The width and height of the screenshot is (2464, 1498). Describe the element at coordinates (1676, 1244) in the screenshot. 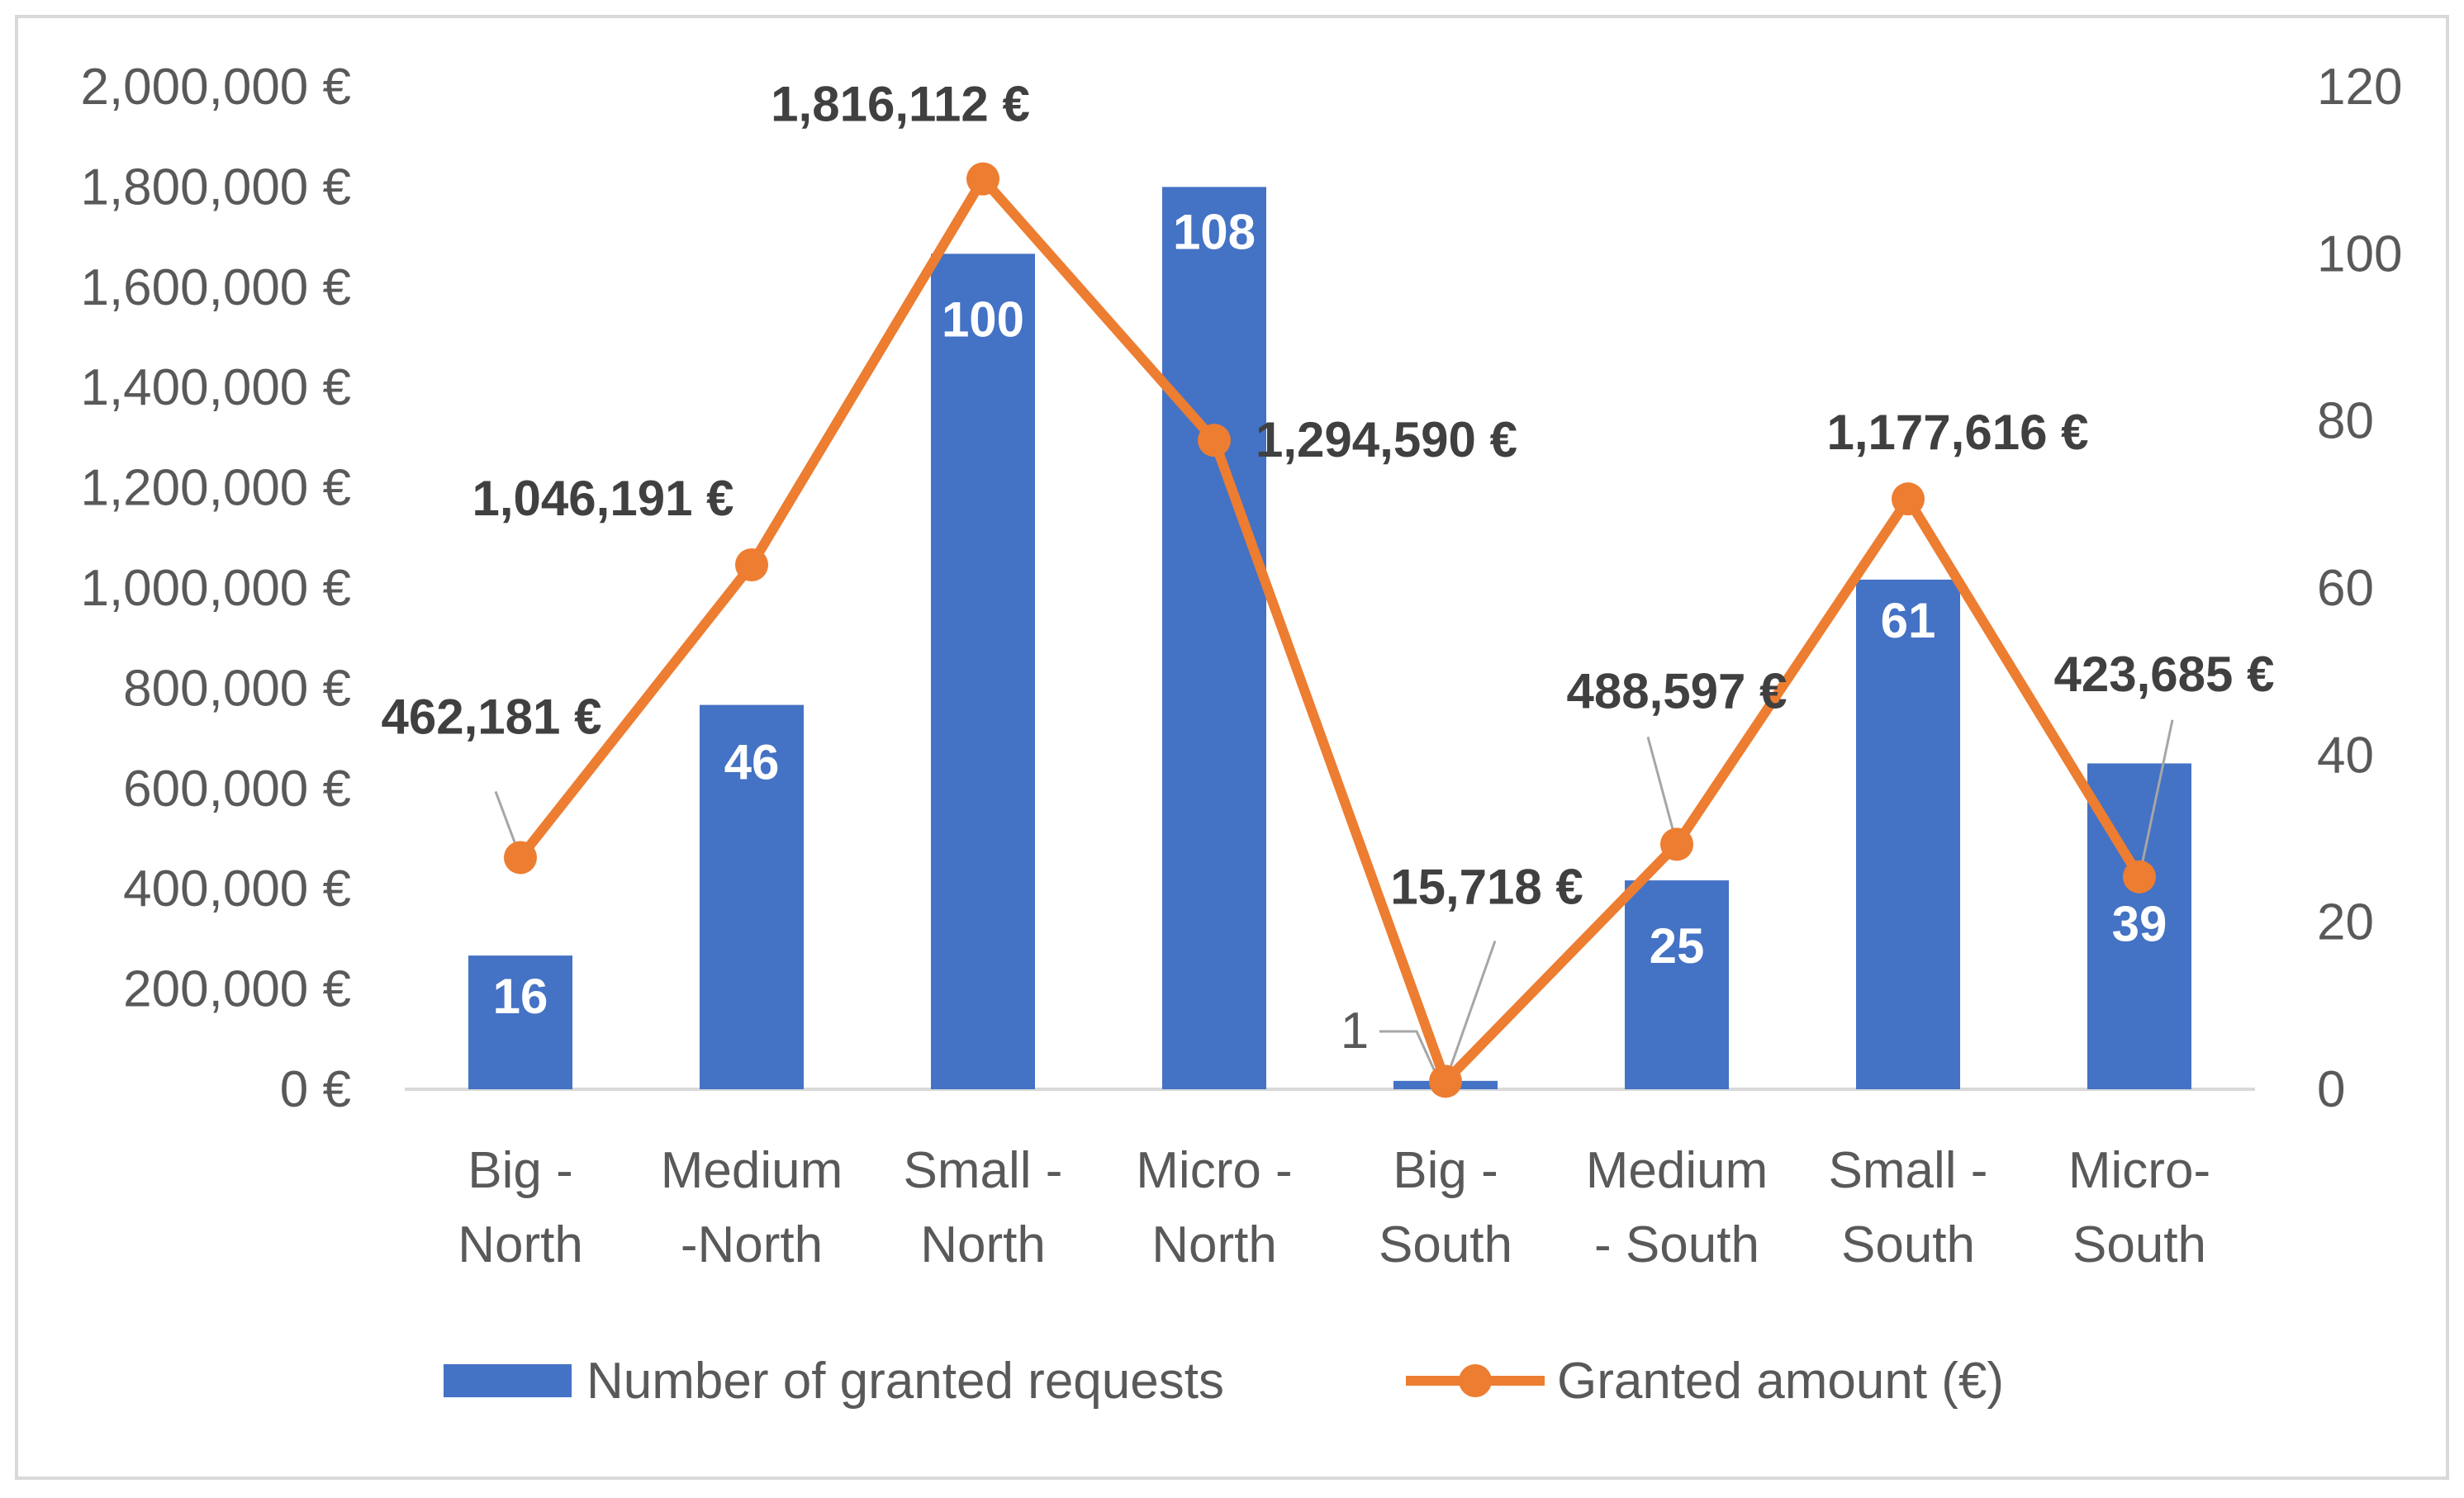

I see `category-label: - South` at that location.